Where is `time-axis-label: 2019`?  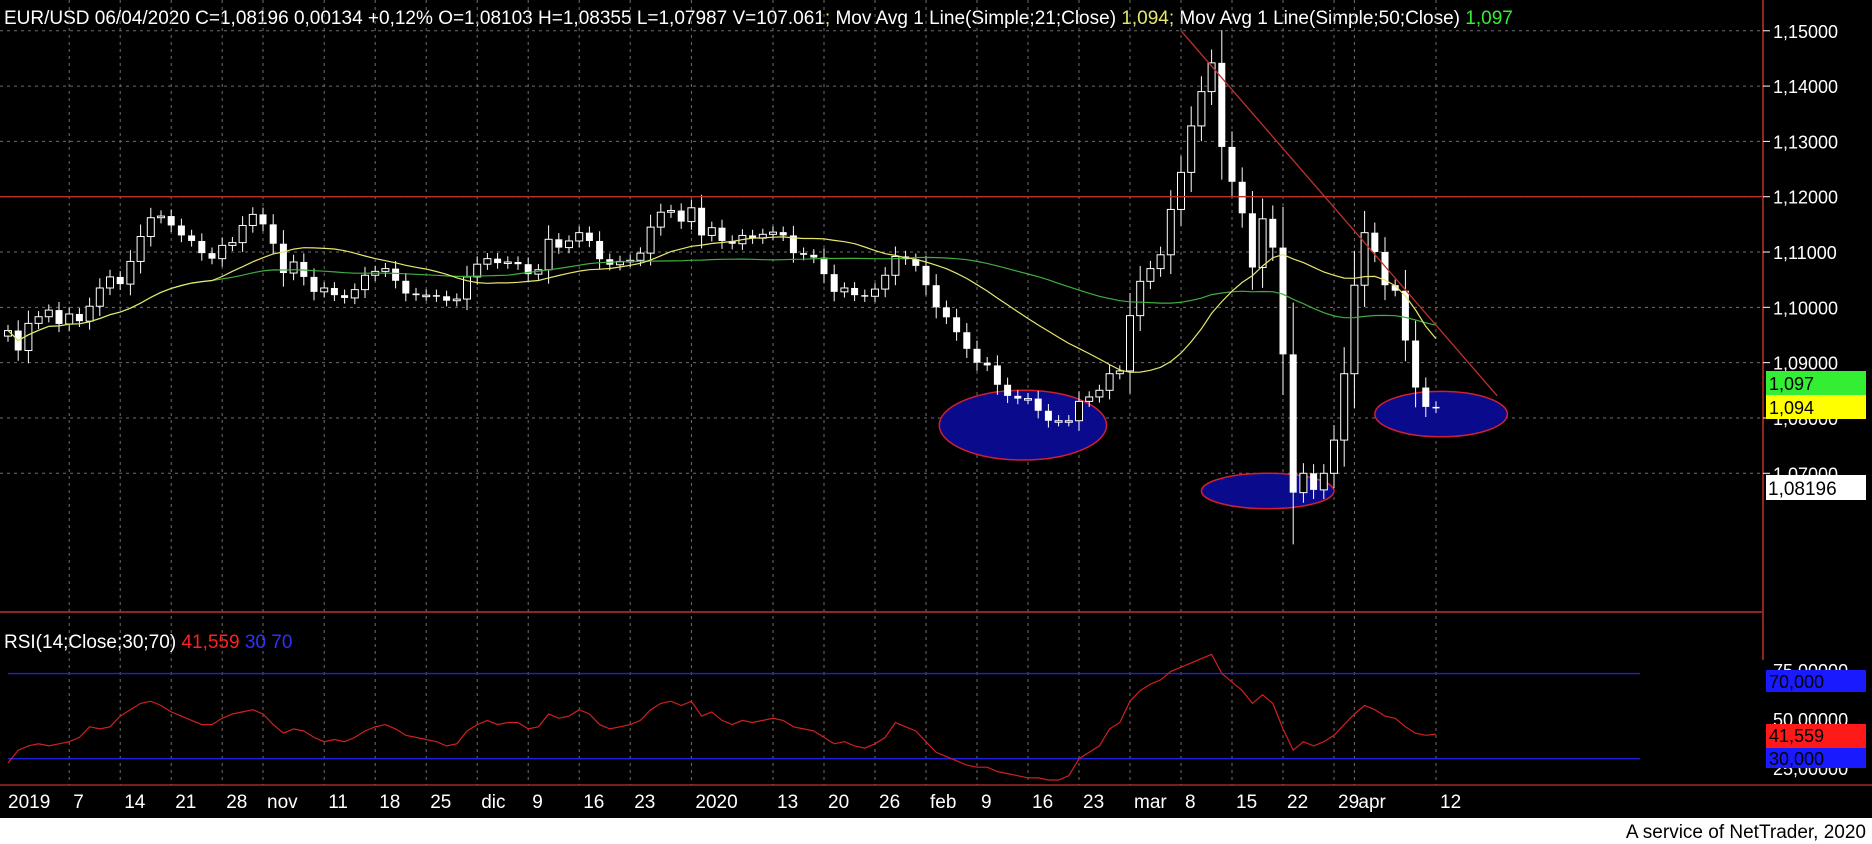 time-axis-label: 2019 is located at coordinates (29, 802).